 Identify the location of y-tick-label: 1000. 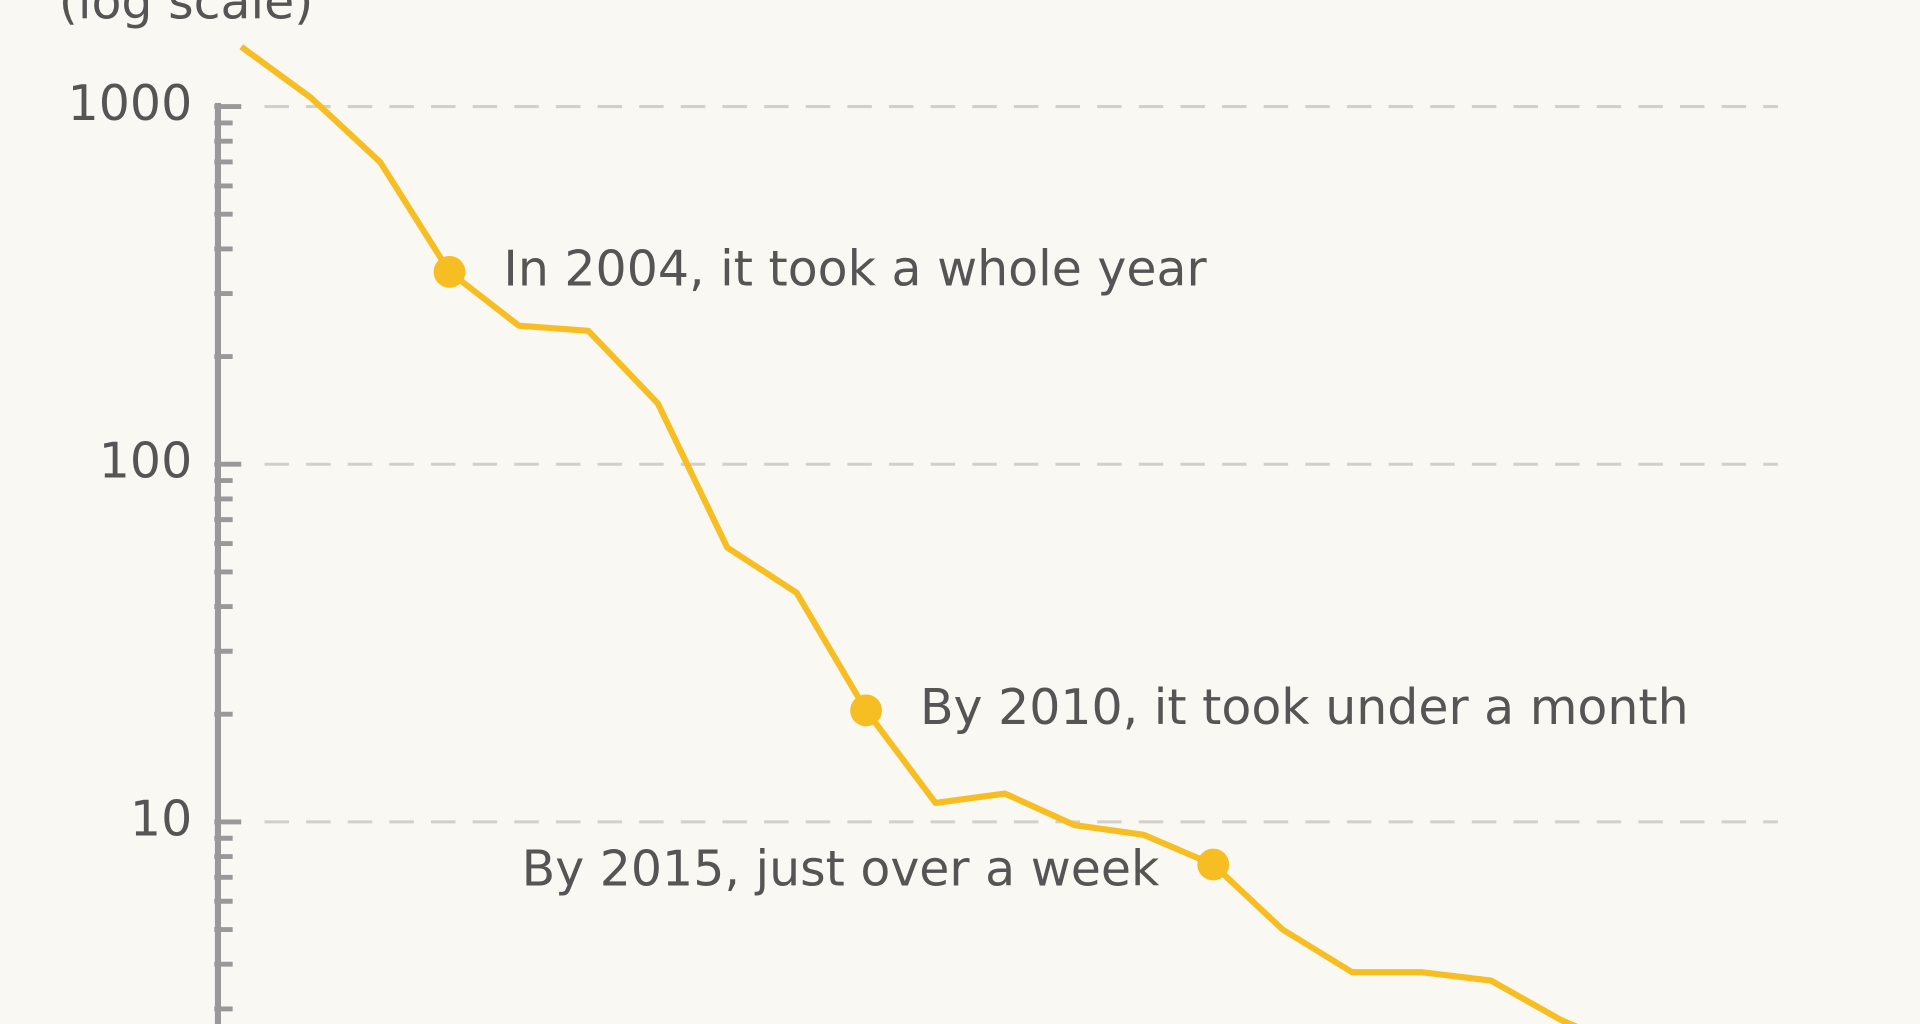
(130, 103).